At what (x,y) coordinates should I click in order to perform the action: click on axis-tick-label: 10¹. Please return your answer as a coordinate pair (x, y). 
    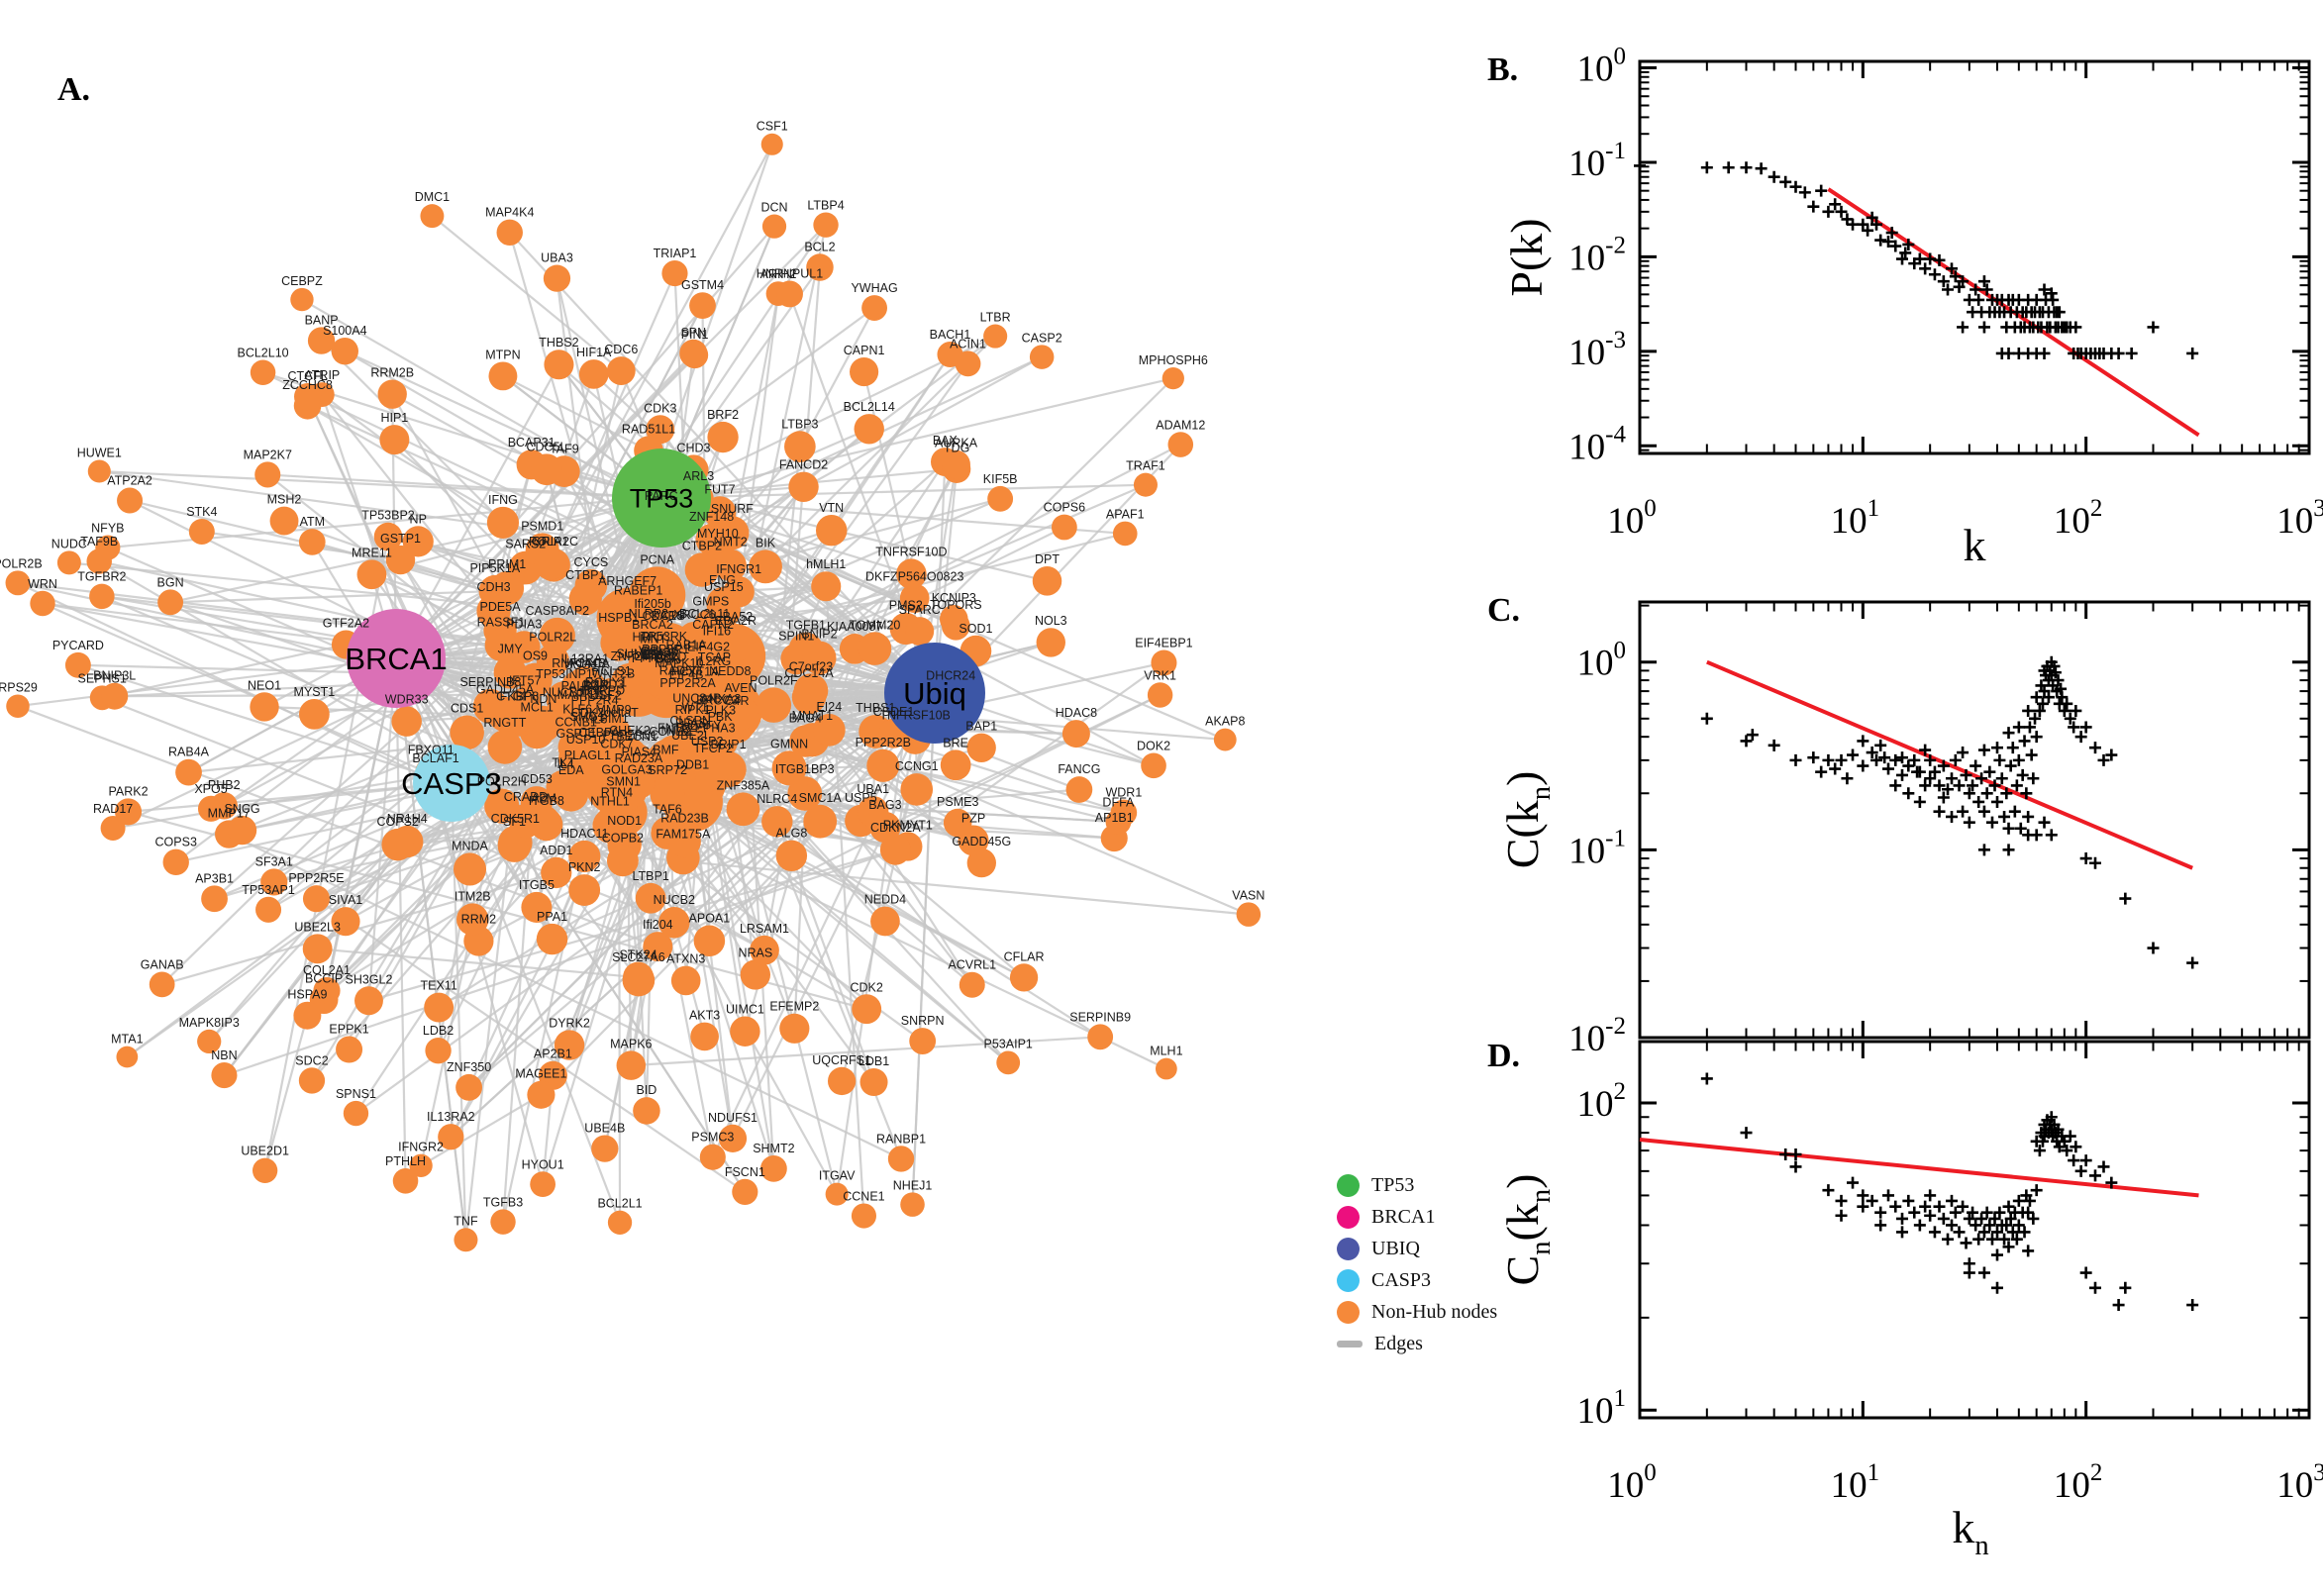
    Looking at the image, I should click on (1602, 1408).